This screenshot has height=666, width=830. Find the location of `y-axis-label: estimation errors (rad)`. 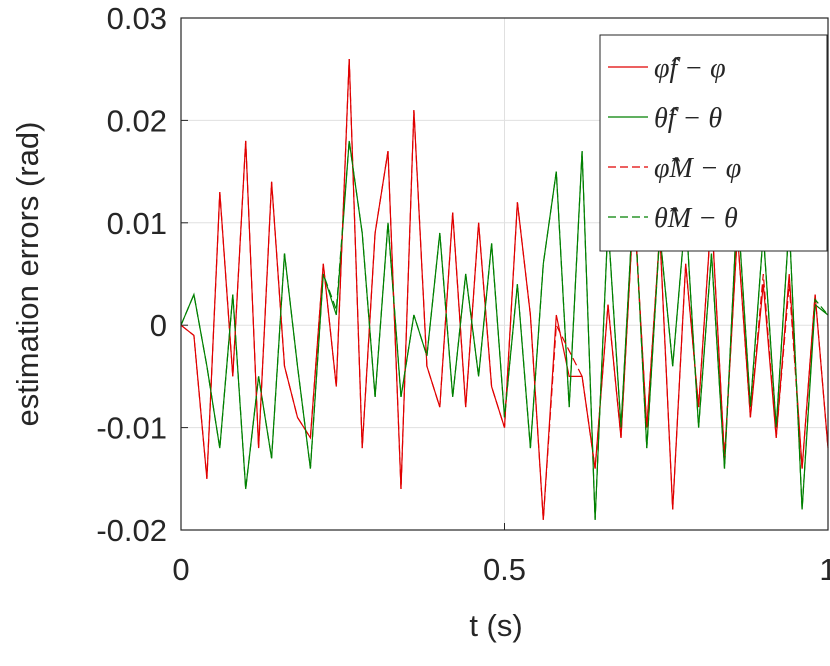

y-axis-label: estimation errors (rad) is located at coordinates (27, 274).